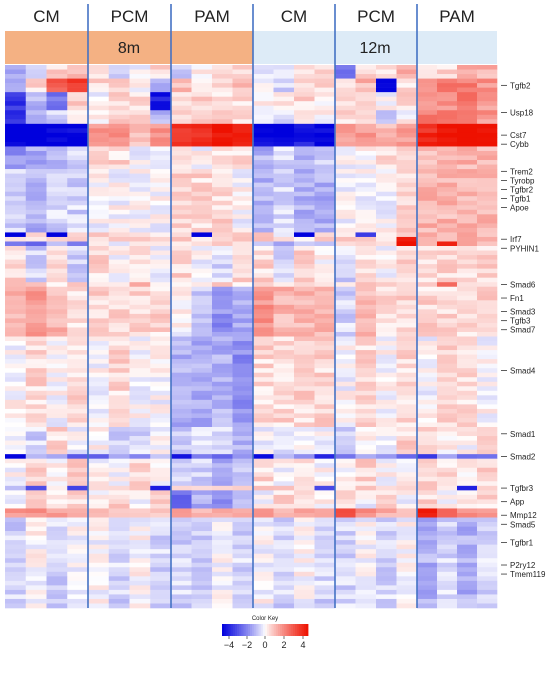 The width and height of the screenshot is (550, 680). I want to click on color-key-swatch, so click(236, 630).